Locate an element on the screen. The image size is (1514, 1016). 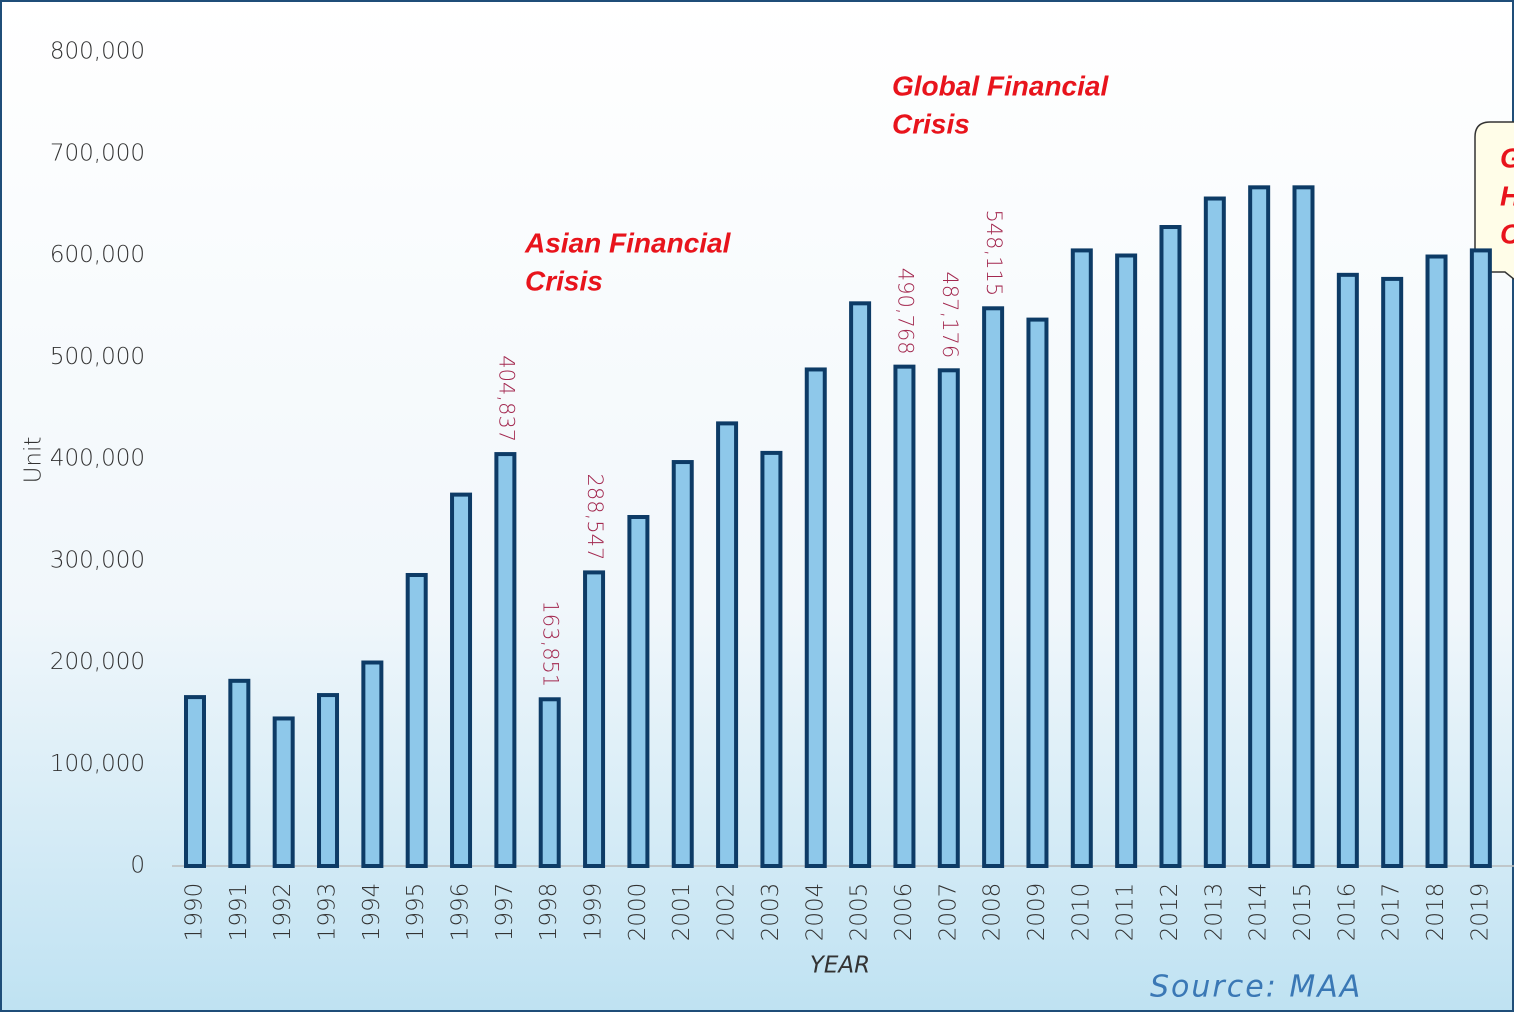
y-tick-label: 500,000 is located at coordinates (97, 357).